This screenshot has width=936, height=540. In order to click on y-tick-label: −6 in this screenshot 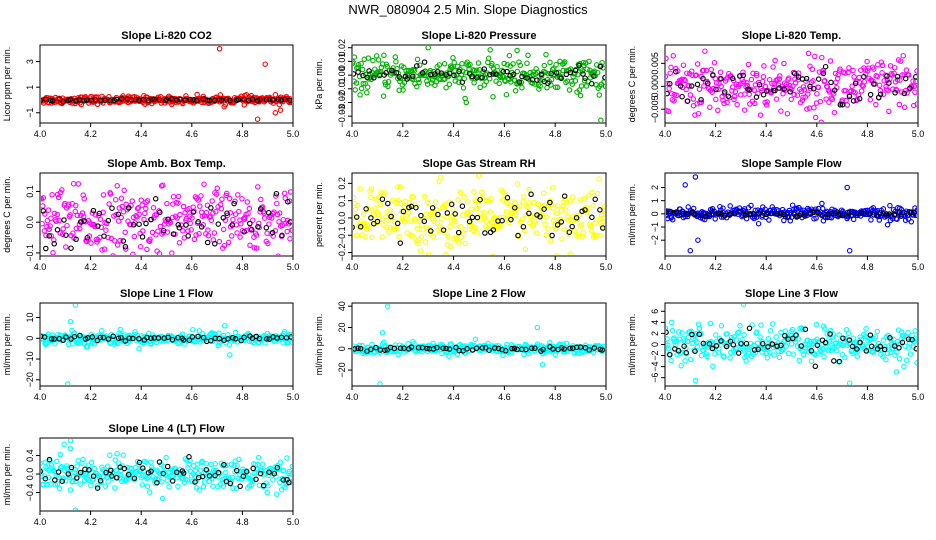, I will do `click(655, 378)`.